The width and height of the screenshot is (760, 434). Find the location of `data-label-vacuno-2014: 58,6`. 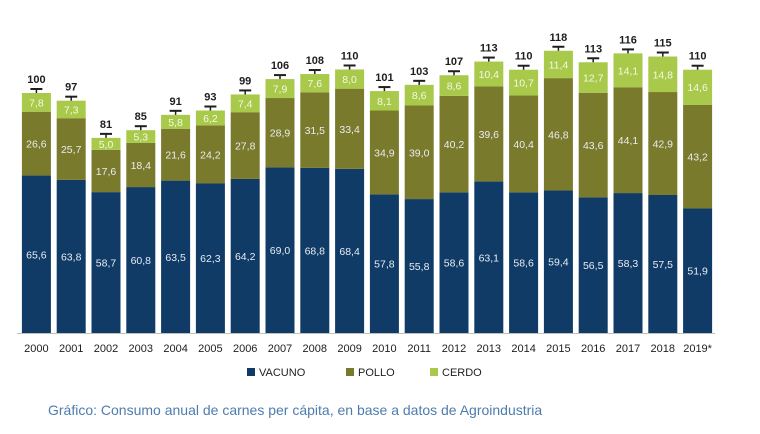

data-label-vacuno-2014: 58,6 is located at coordinates (523, 264).